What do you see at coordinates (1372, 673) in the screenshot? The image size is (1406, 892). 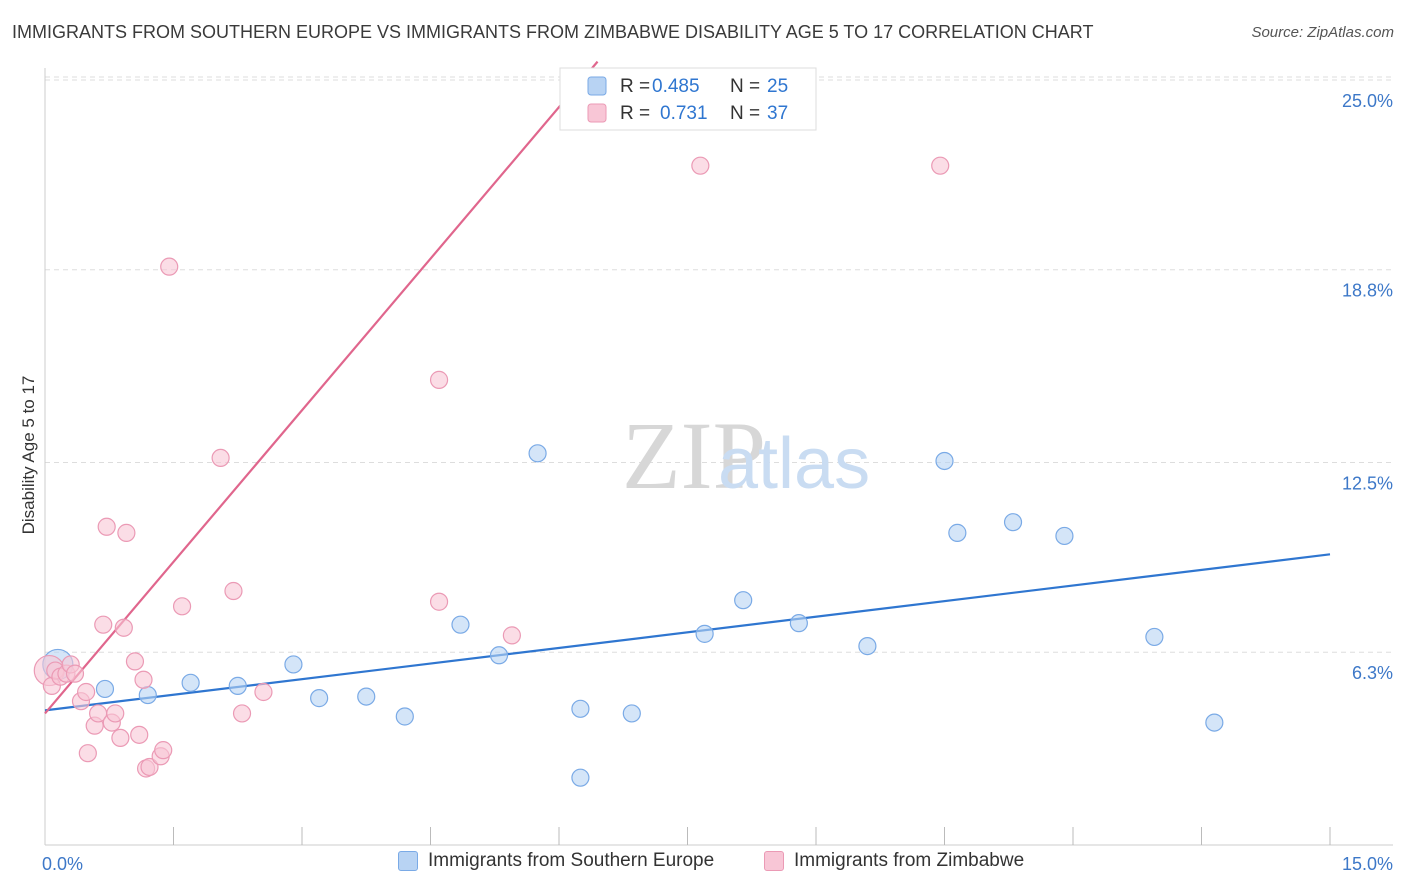 I see `y-tick-label: 6.3%` at bounding box center [1372, 673].